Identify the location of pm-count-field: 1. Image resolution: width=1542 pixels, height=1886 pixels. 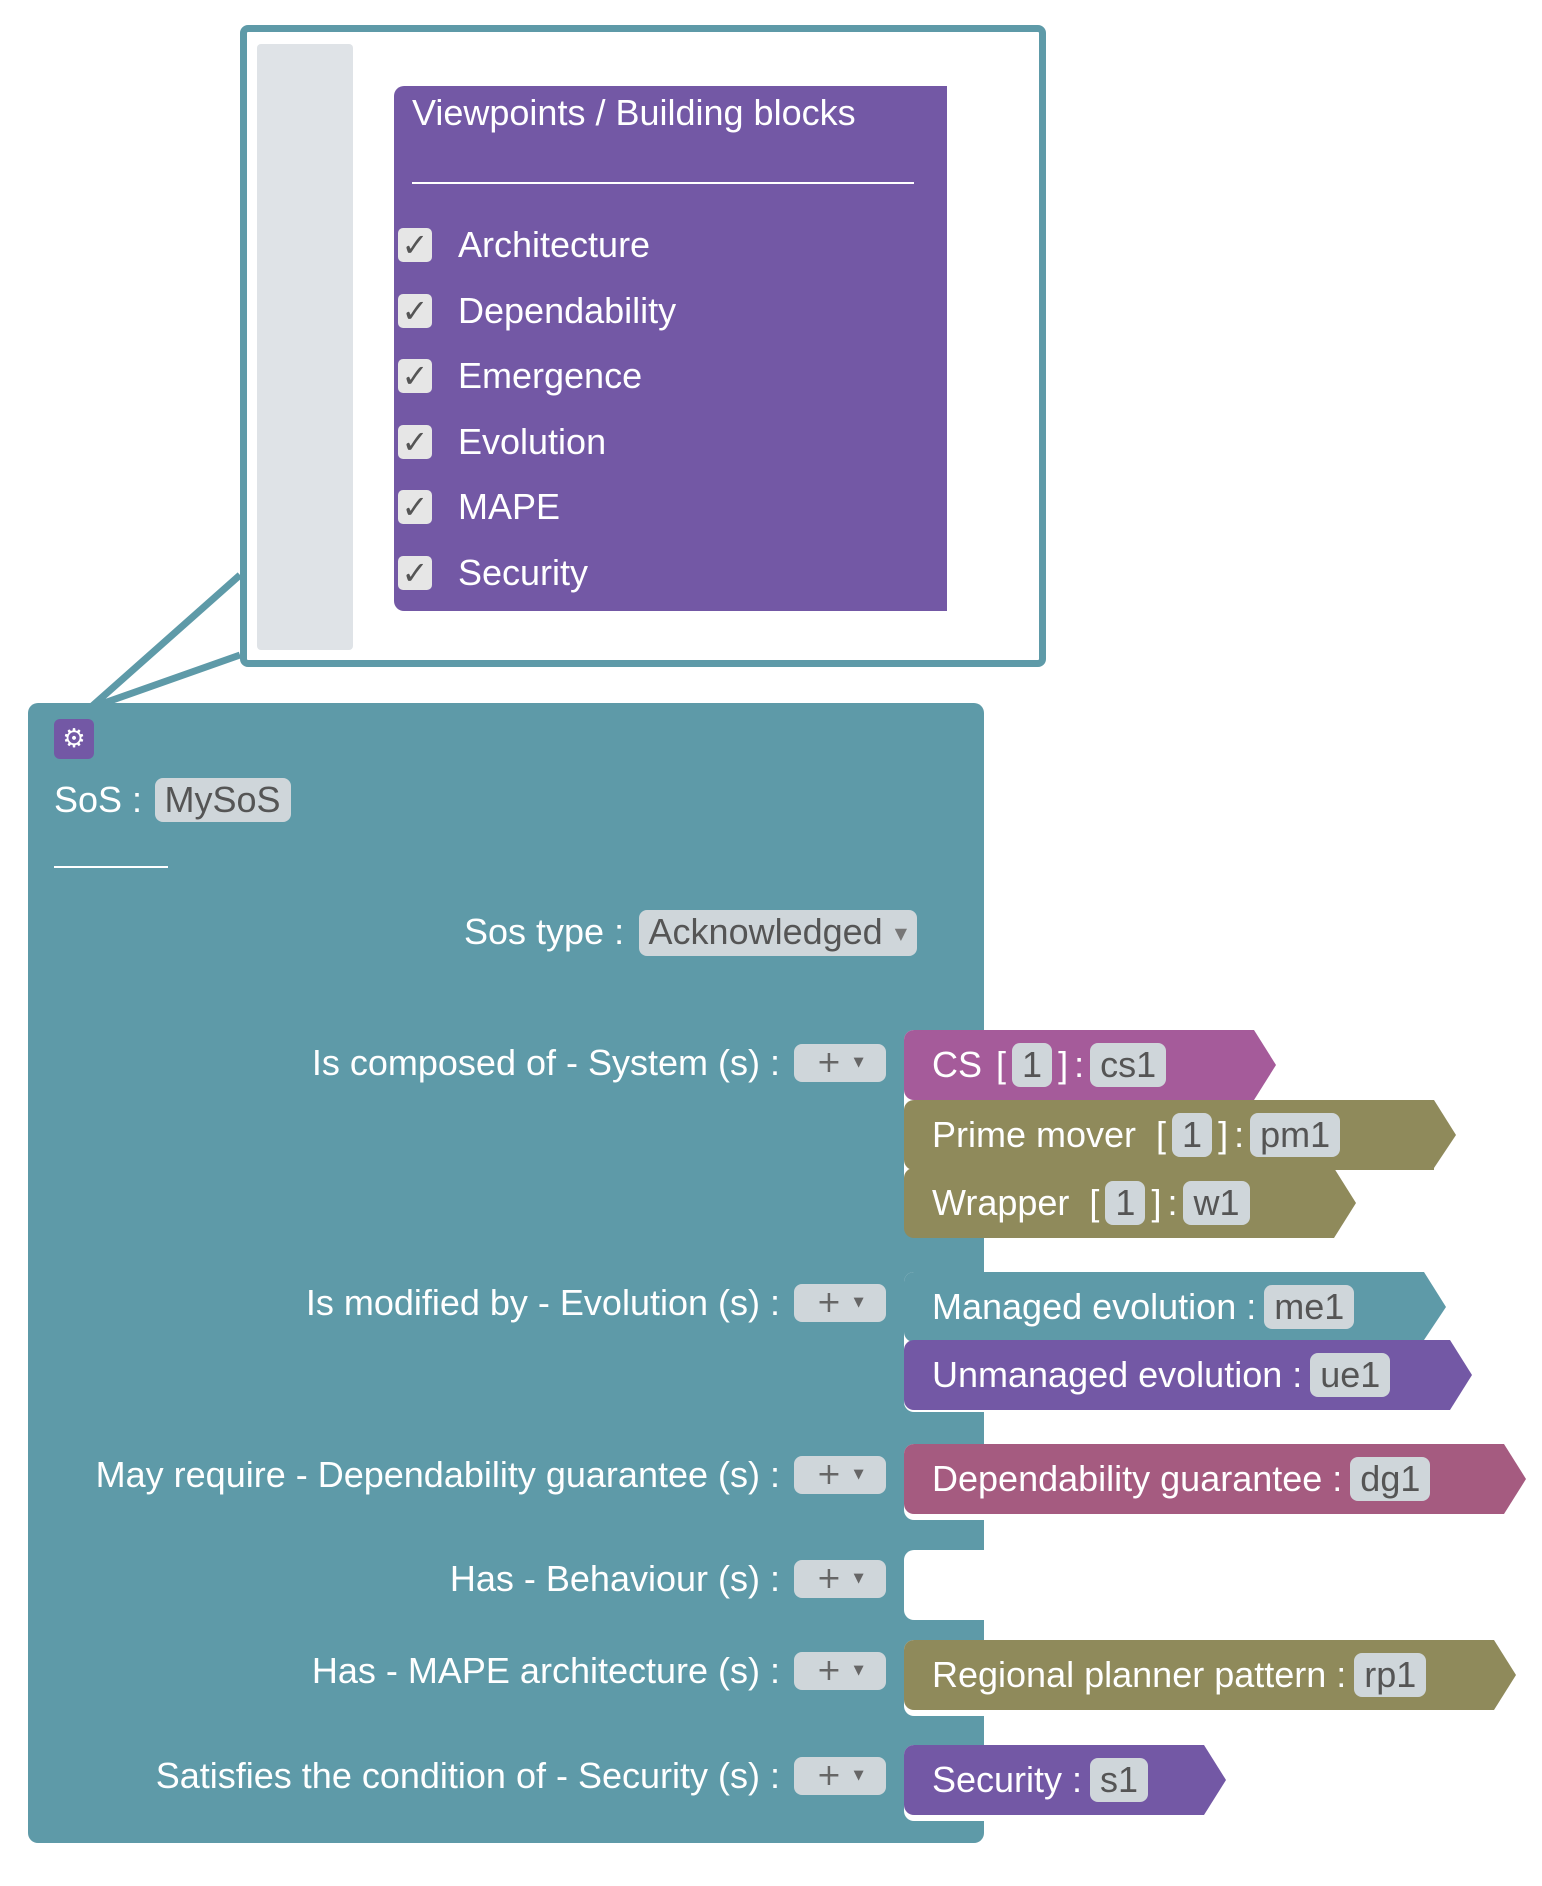
(1192, 1135).